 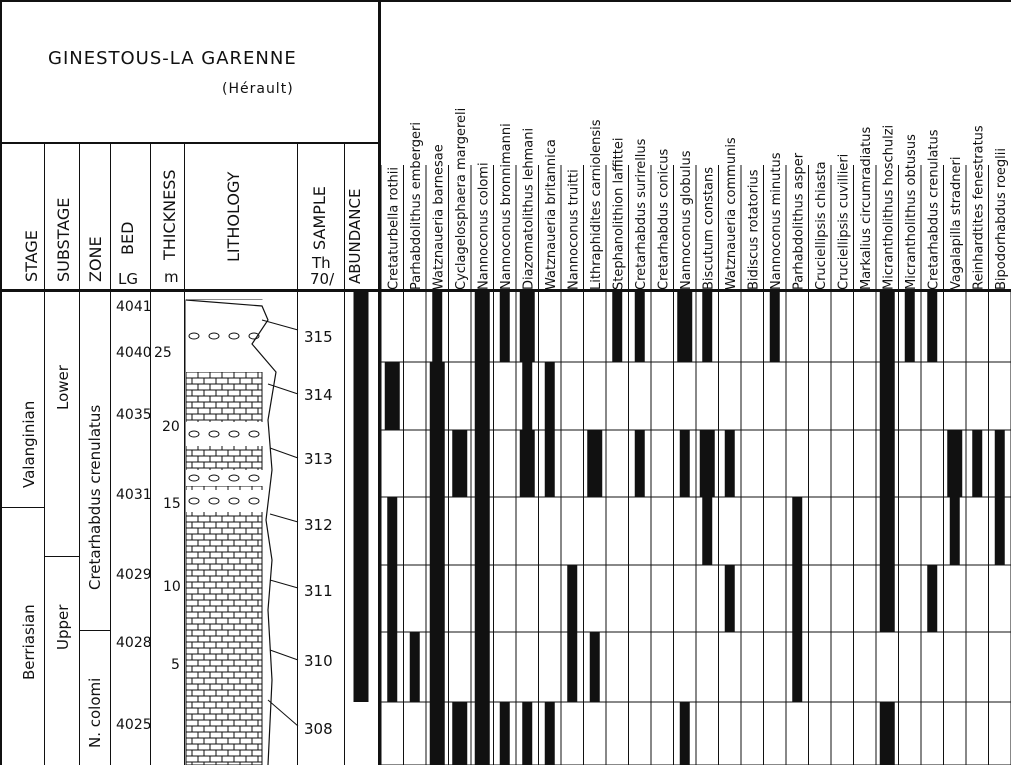 I want to click on sample-number: 315, so click(x=318, y=337).